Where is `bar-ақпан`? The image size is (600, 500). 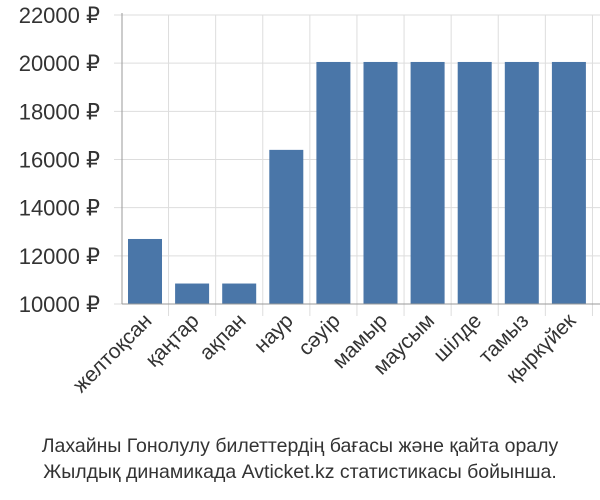 bar-ақпан is located at coordinates (239, 293).